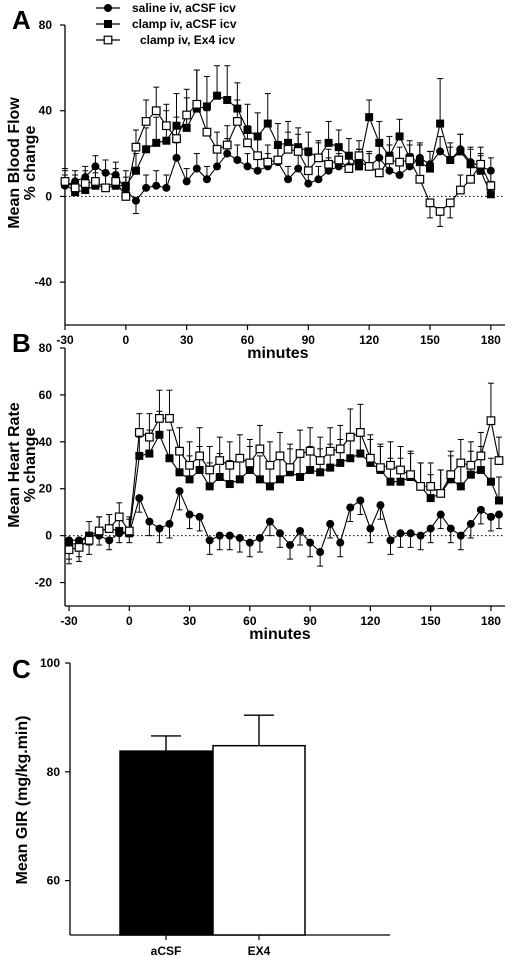 This screenshot has width=520, height=960. Describe the element at coordinates (21, 20) in the screenshot. I see `panel-letter-a: A` at that location.